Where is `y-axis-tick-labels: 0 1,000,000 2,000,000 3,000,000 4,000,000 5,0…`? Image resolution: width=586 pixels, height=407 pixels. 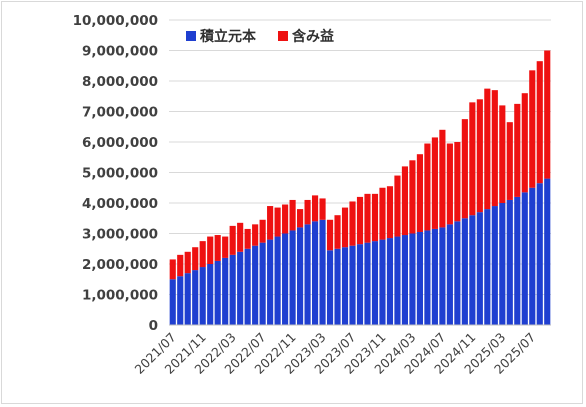
y-axis-tick-labels: 0 1,000,000 2,000,000 3,000,000 4,000,000 5,0… is located at coordinates (115, 173).